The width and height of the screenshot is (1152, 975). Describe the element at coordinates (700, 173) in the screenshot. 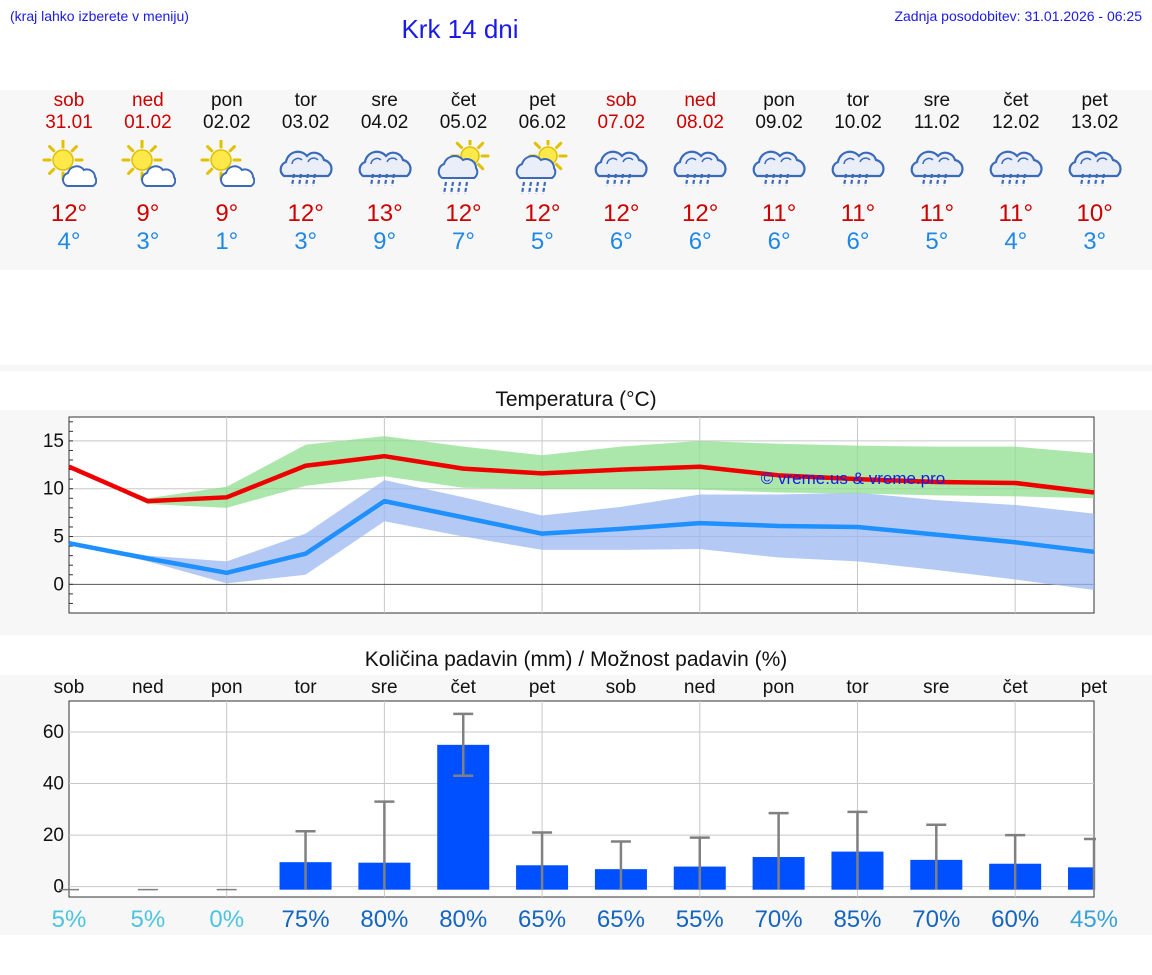

I see `day-column: ned 08.02 12° 6°` at that location.